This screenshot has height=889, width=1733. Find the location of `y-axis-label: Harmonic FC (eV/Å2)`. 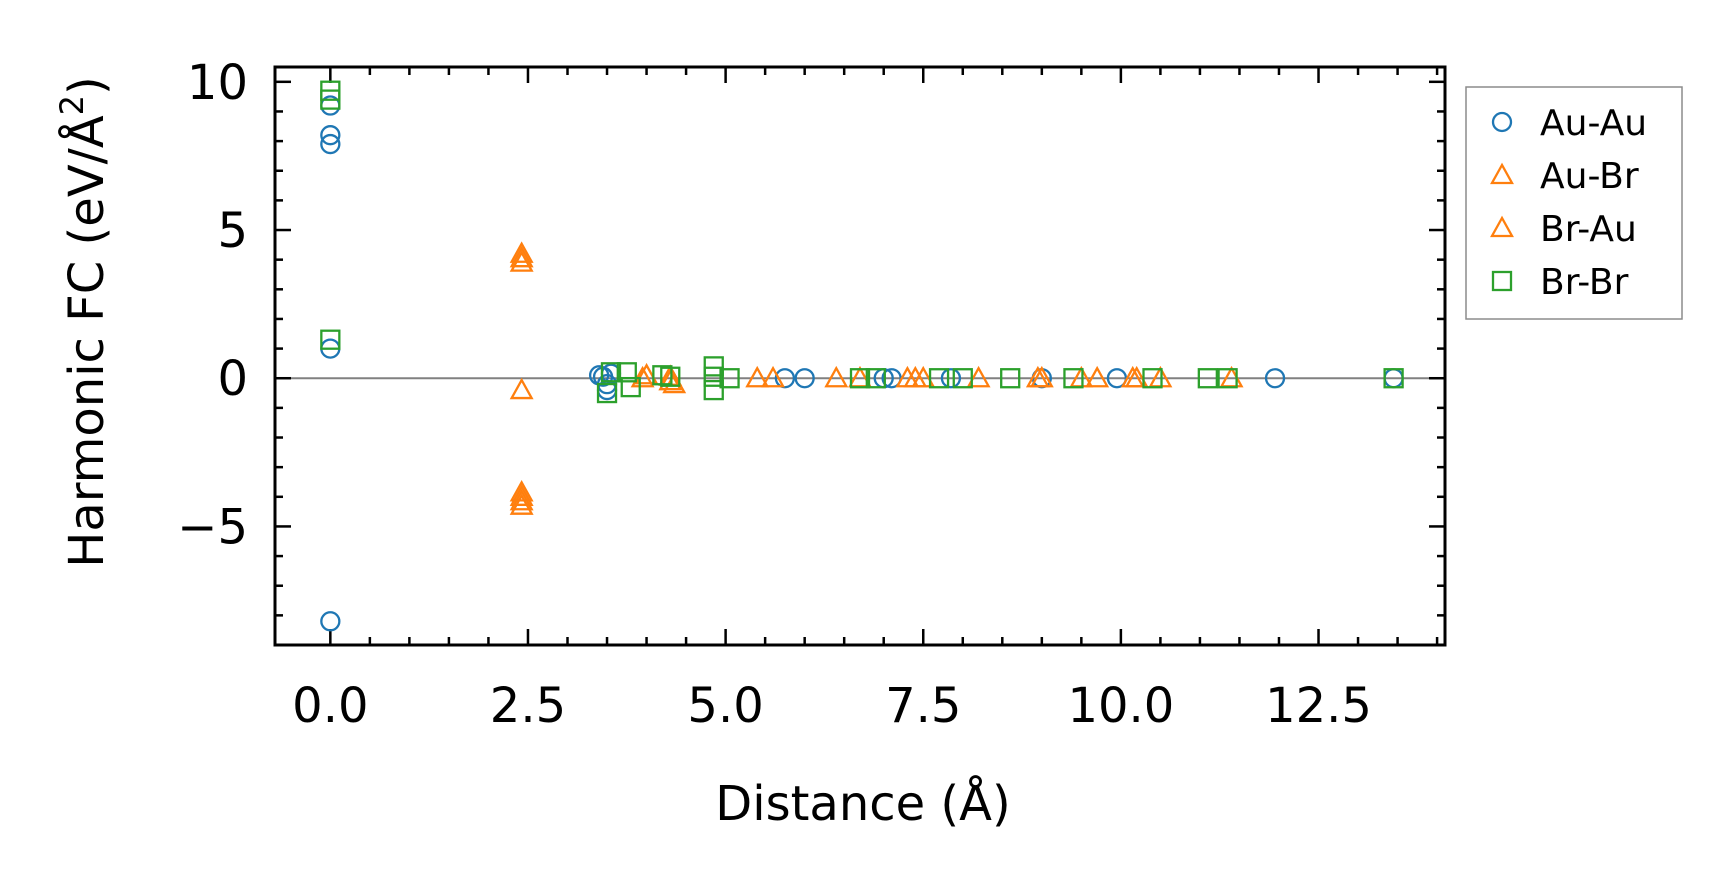

y-axis-label: Harmonic FC (eV/Å2) is located at coordinates (84, 322).